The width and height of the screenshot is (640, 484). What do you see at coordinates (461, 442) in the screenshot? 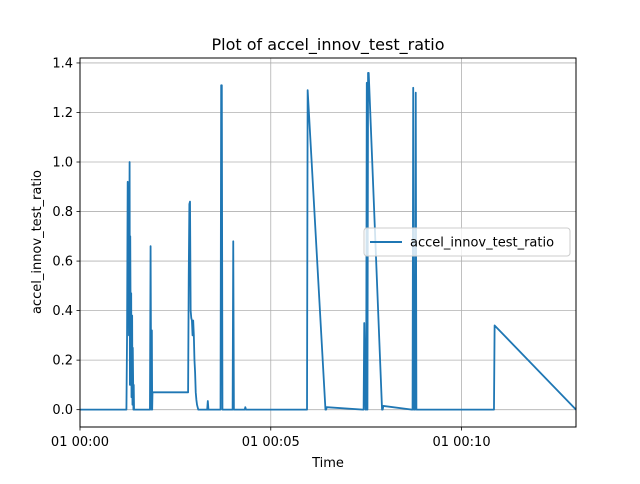
I see `x-tick-label: 01 00:10` at bounding box center [461, 442].